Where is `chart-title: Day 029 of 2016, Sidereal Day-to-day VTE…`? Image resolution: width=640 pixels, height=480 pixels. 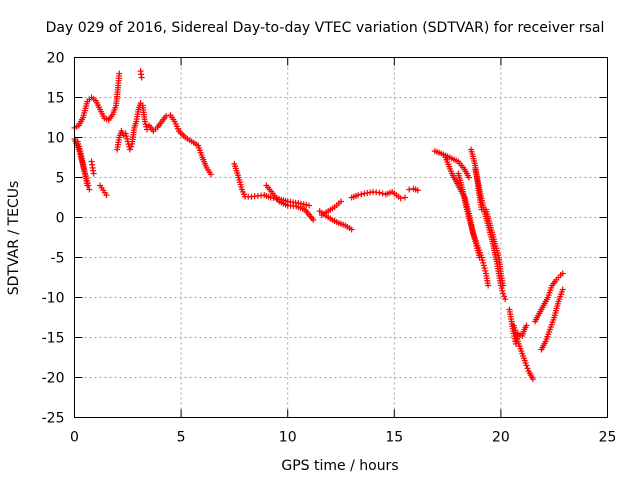 chart-title: Day 029 of 2016, Sidereal Day-to-day VTE… is located at coordinates (325, 28).